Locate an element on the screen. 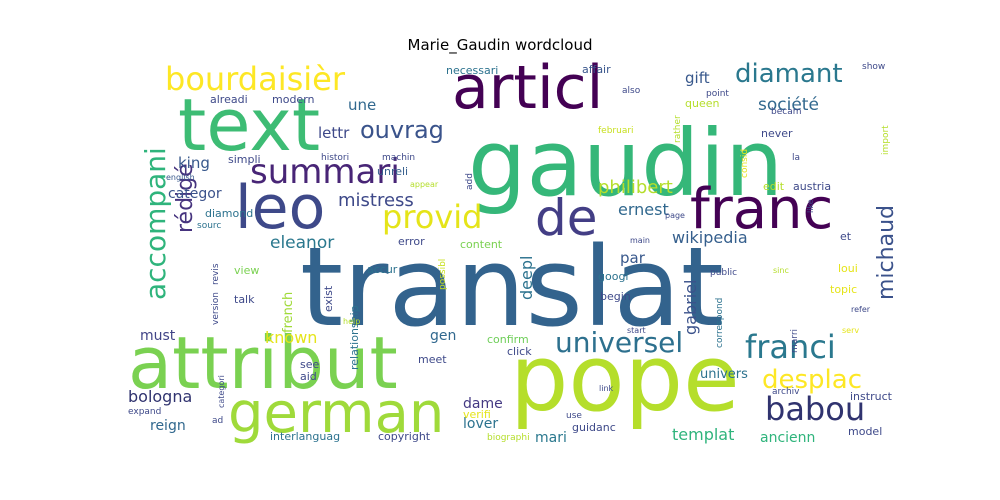  word-guidanc: guidanc is located at coordinates (594, 427).